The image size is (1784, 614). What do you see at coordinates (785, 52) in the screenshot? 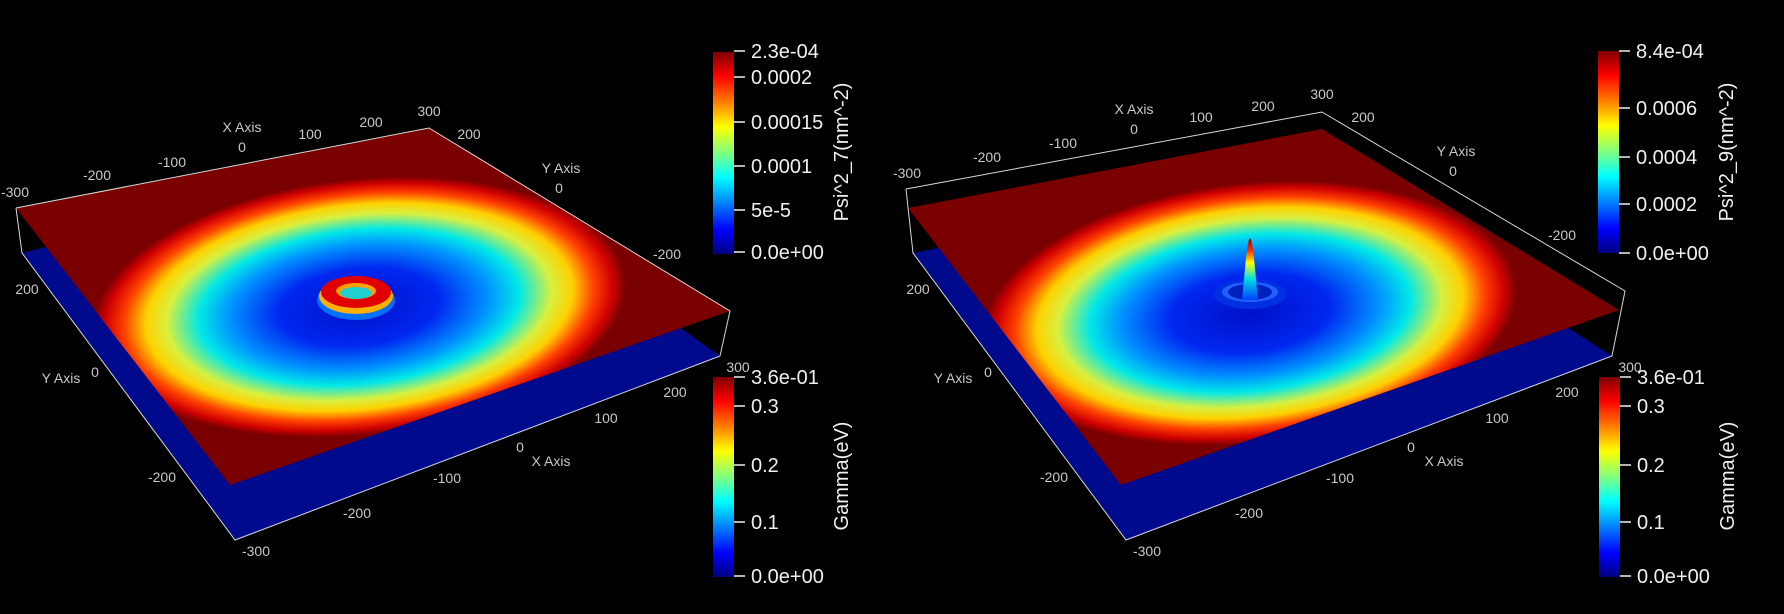
I see `colorbar-tick-label: 2.3e-04` at bounding box center [785, 52].